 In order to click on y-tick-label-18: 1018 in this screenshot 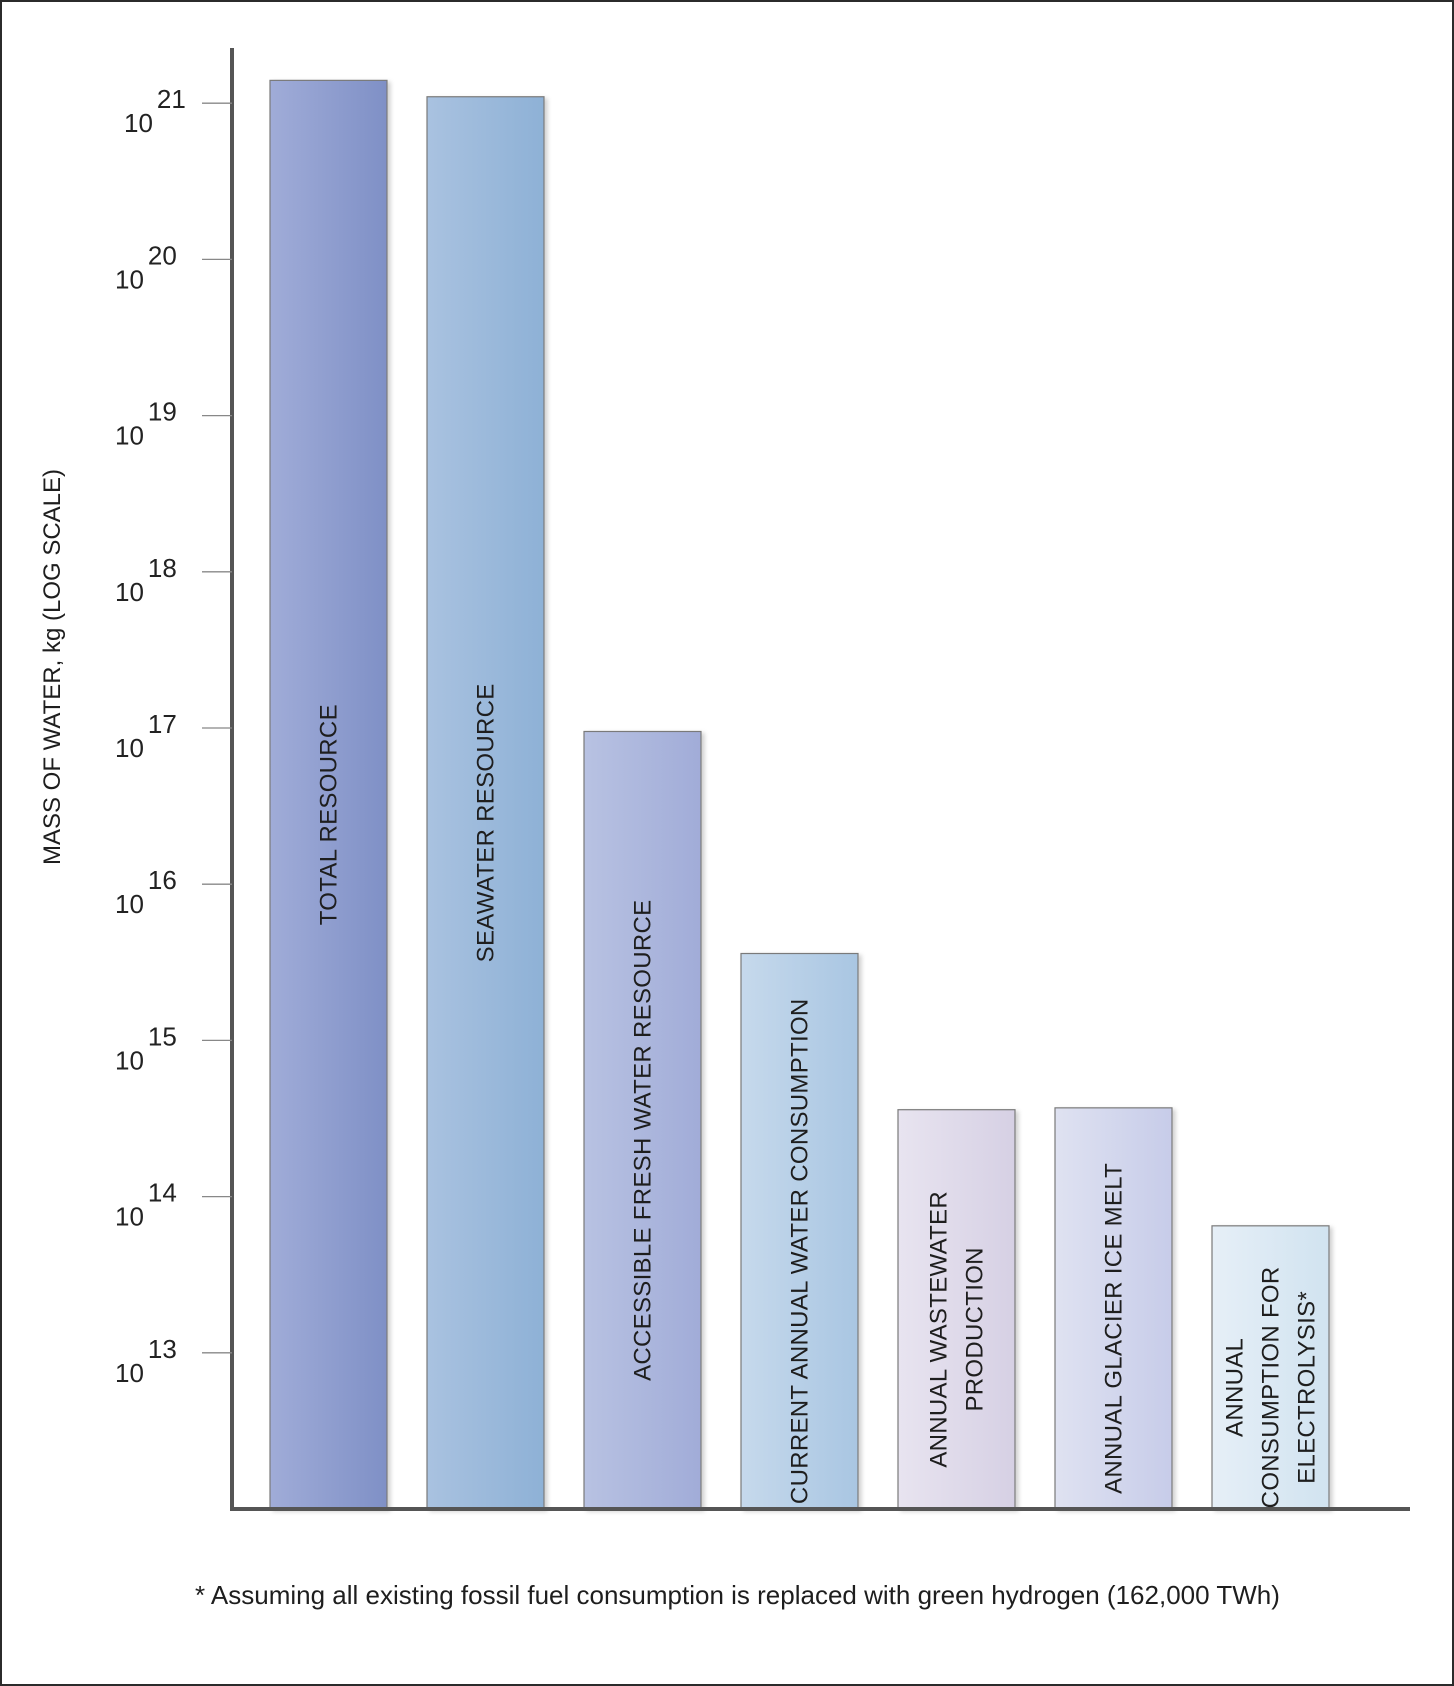, I will do `click(146, 580)`.